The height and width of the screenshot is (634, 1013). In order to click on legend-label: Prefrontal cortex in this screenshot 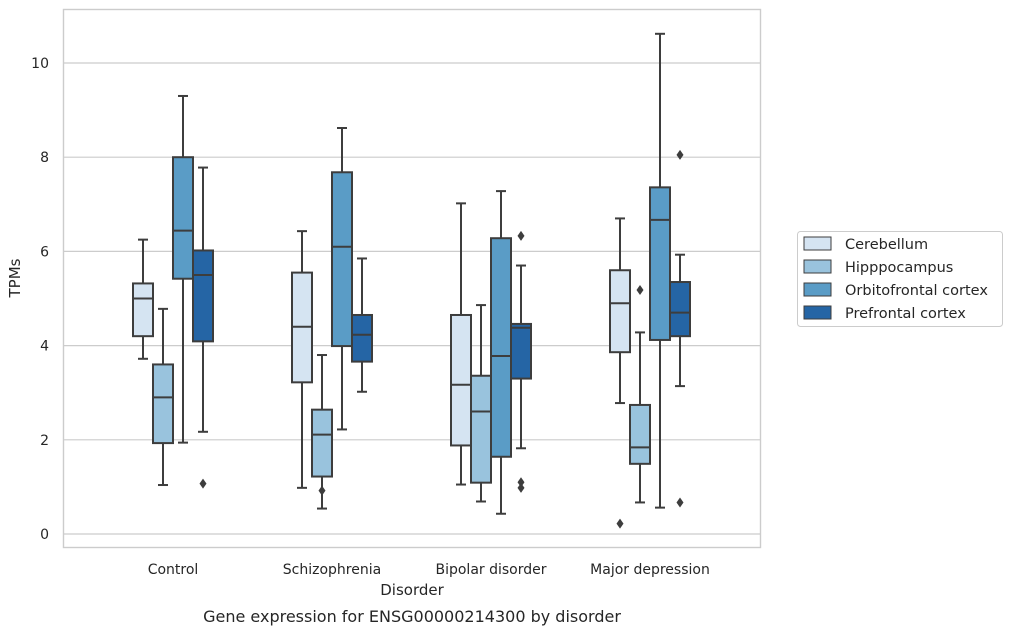, I will do `click(905, 314)`.